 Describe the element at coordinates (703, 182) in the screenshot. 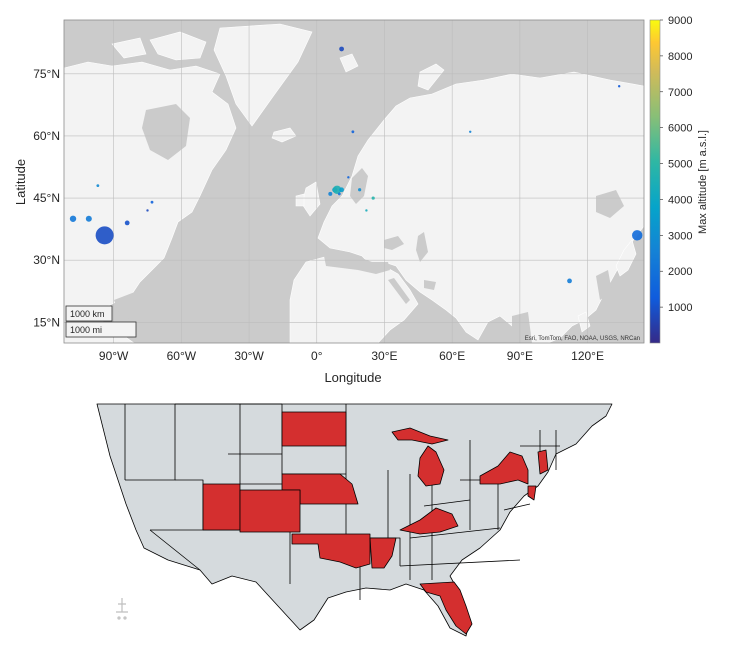

I see `colorbar-label: Max altitude [m a.s.l.]` at that location.